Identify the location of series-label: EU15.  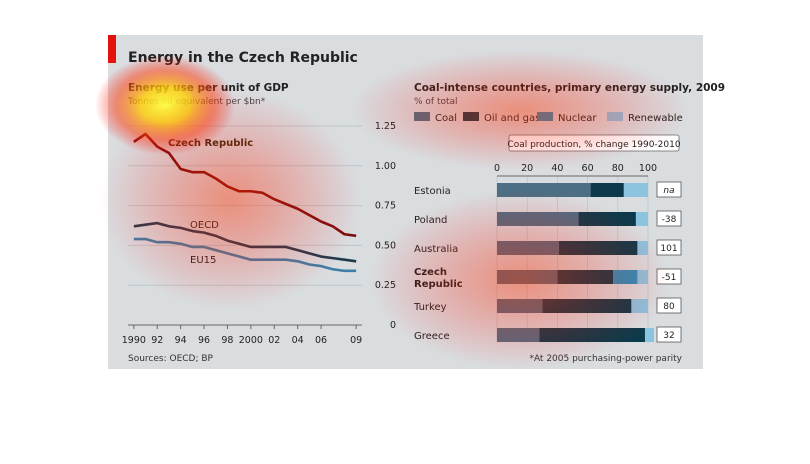
(203, 260).